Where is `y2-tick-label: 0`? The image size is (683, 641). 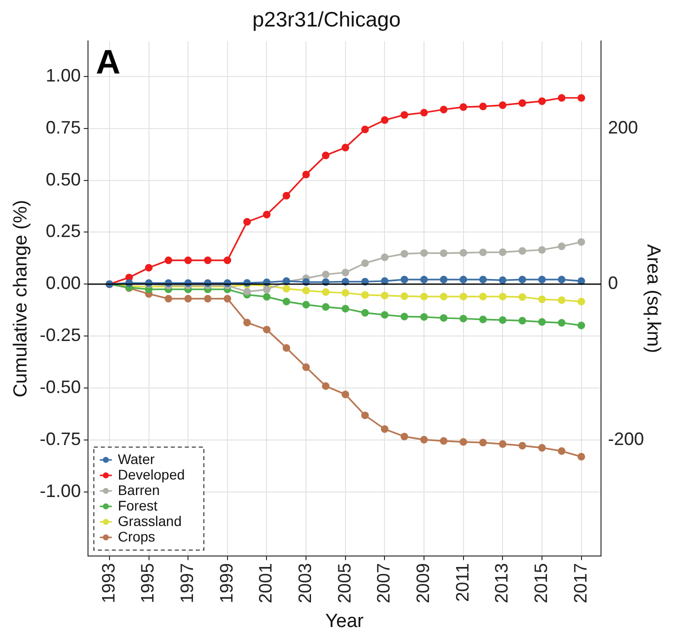
y2-tick-label: 0 is located at coordinates (613, 283).